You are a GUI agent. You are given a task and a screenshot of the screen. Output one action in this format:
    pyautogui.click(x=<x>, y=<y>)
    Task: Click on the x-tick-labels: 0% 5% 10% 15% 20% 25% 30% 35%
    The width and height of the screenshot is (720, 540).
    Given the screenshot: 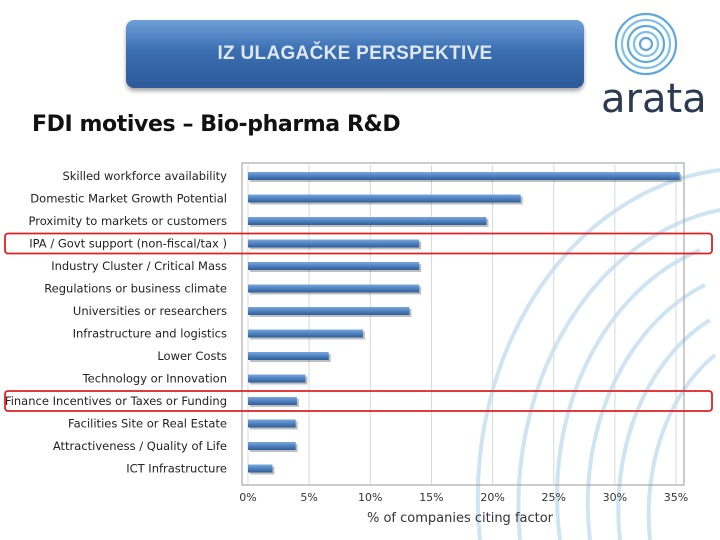 What is the action you would take?
    pyautogui.click(x=463, y=497)
    